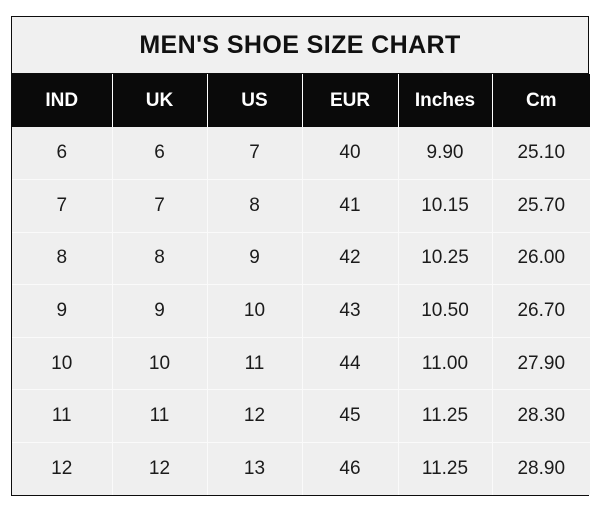 This screenshot has height=521, width=605. Describe the element at coordinates (445, 100) in the screenshot. I see `column-header-inches: Inches` at that location.